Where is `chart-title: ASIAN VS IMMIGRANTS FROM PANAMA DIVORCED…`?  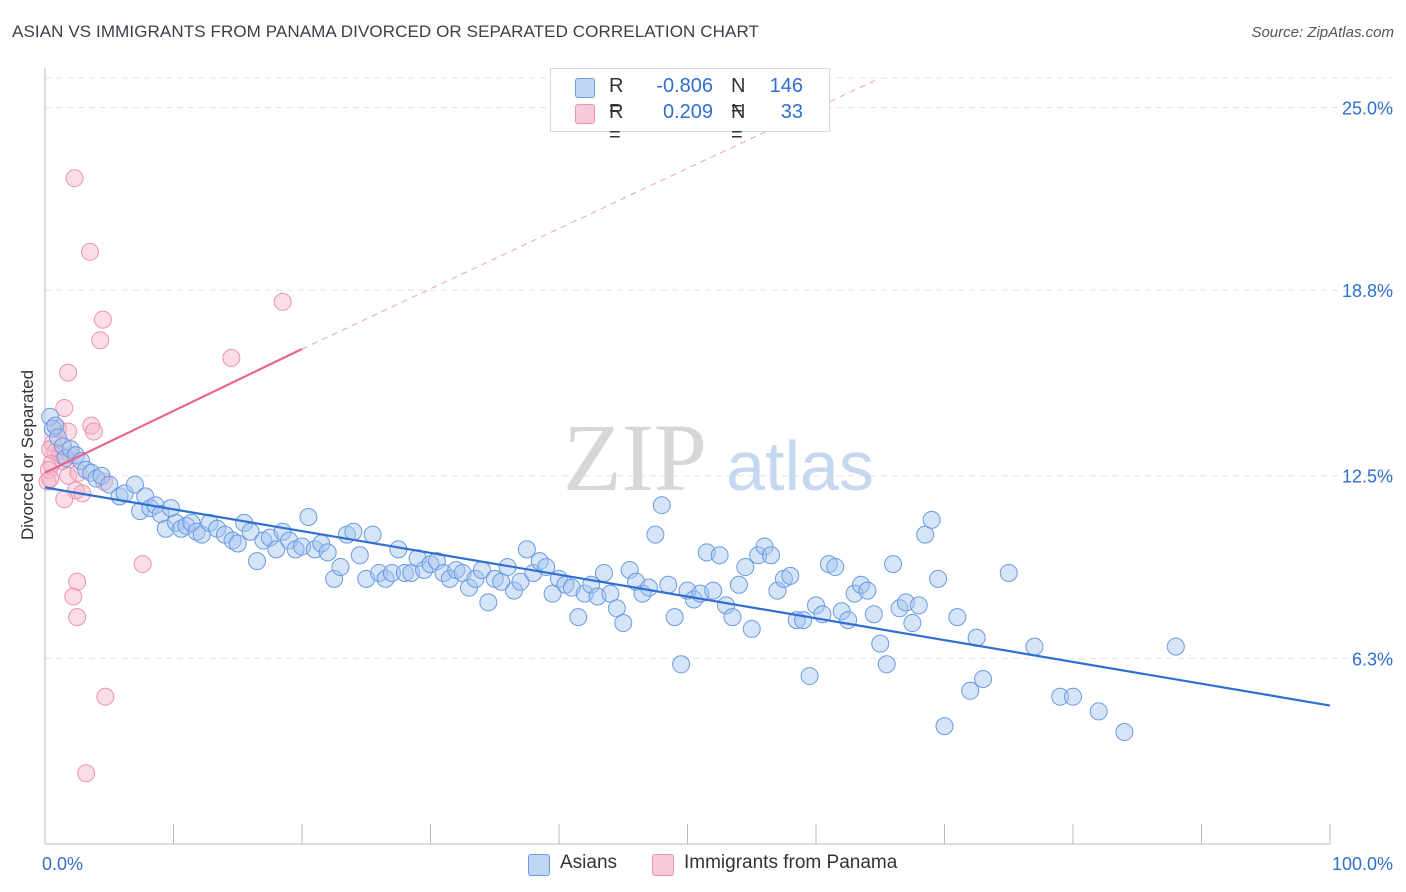 chart-title: ASIAN VS IMMIGRANTS FROM PANAMA DIVORCED… is located at coordinates (386, 31).